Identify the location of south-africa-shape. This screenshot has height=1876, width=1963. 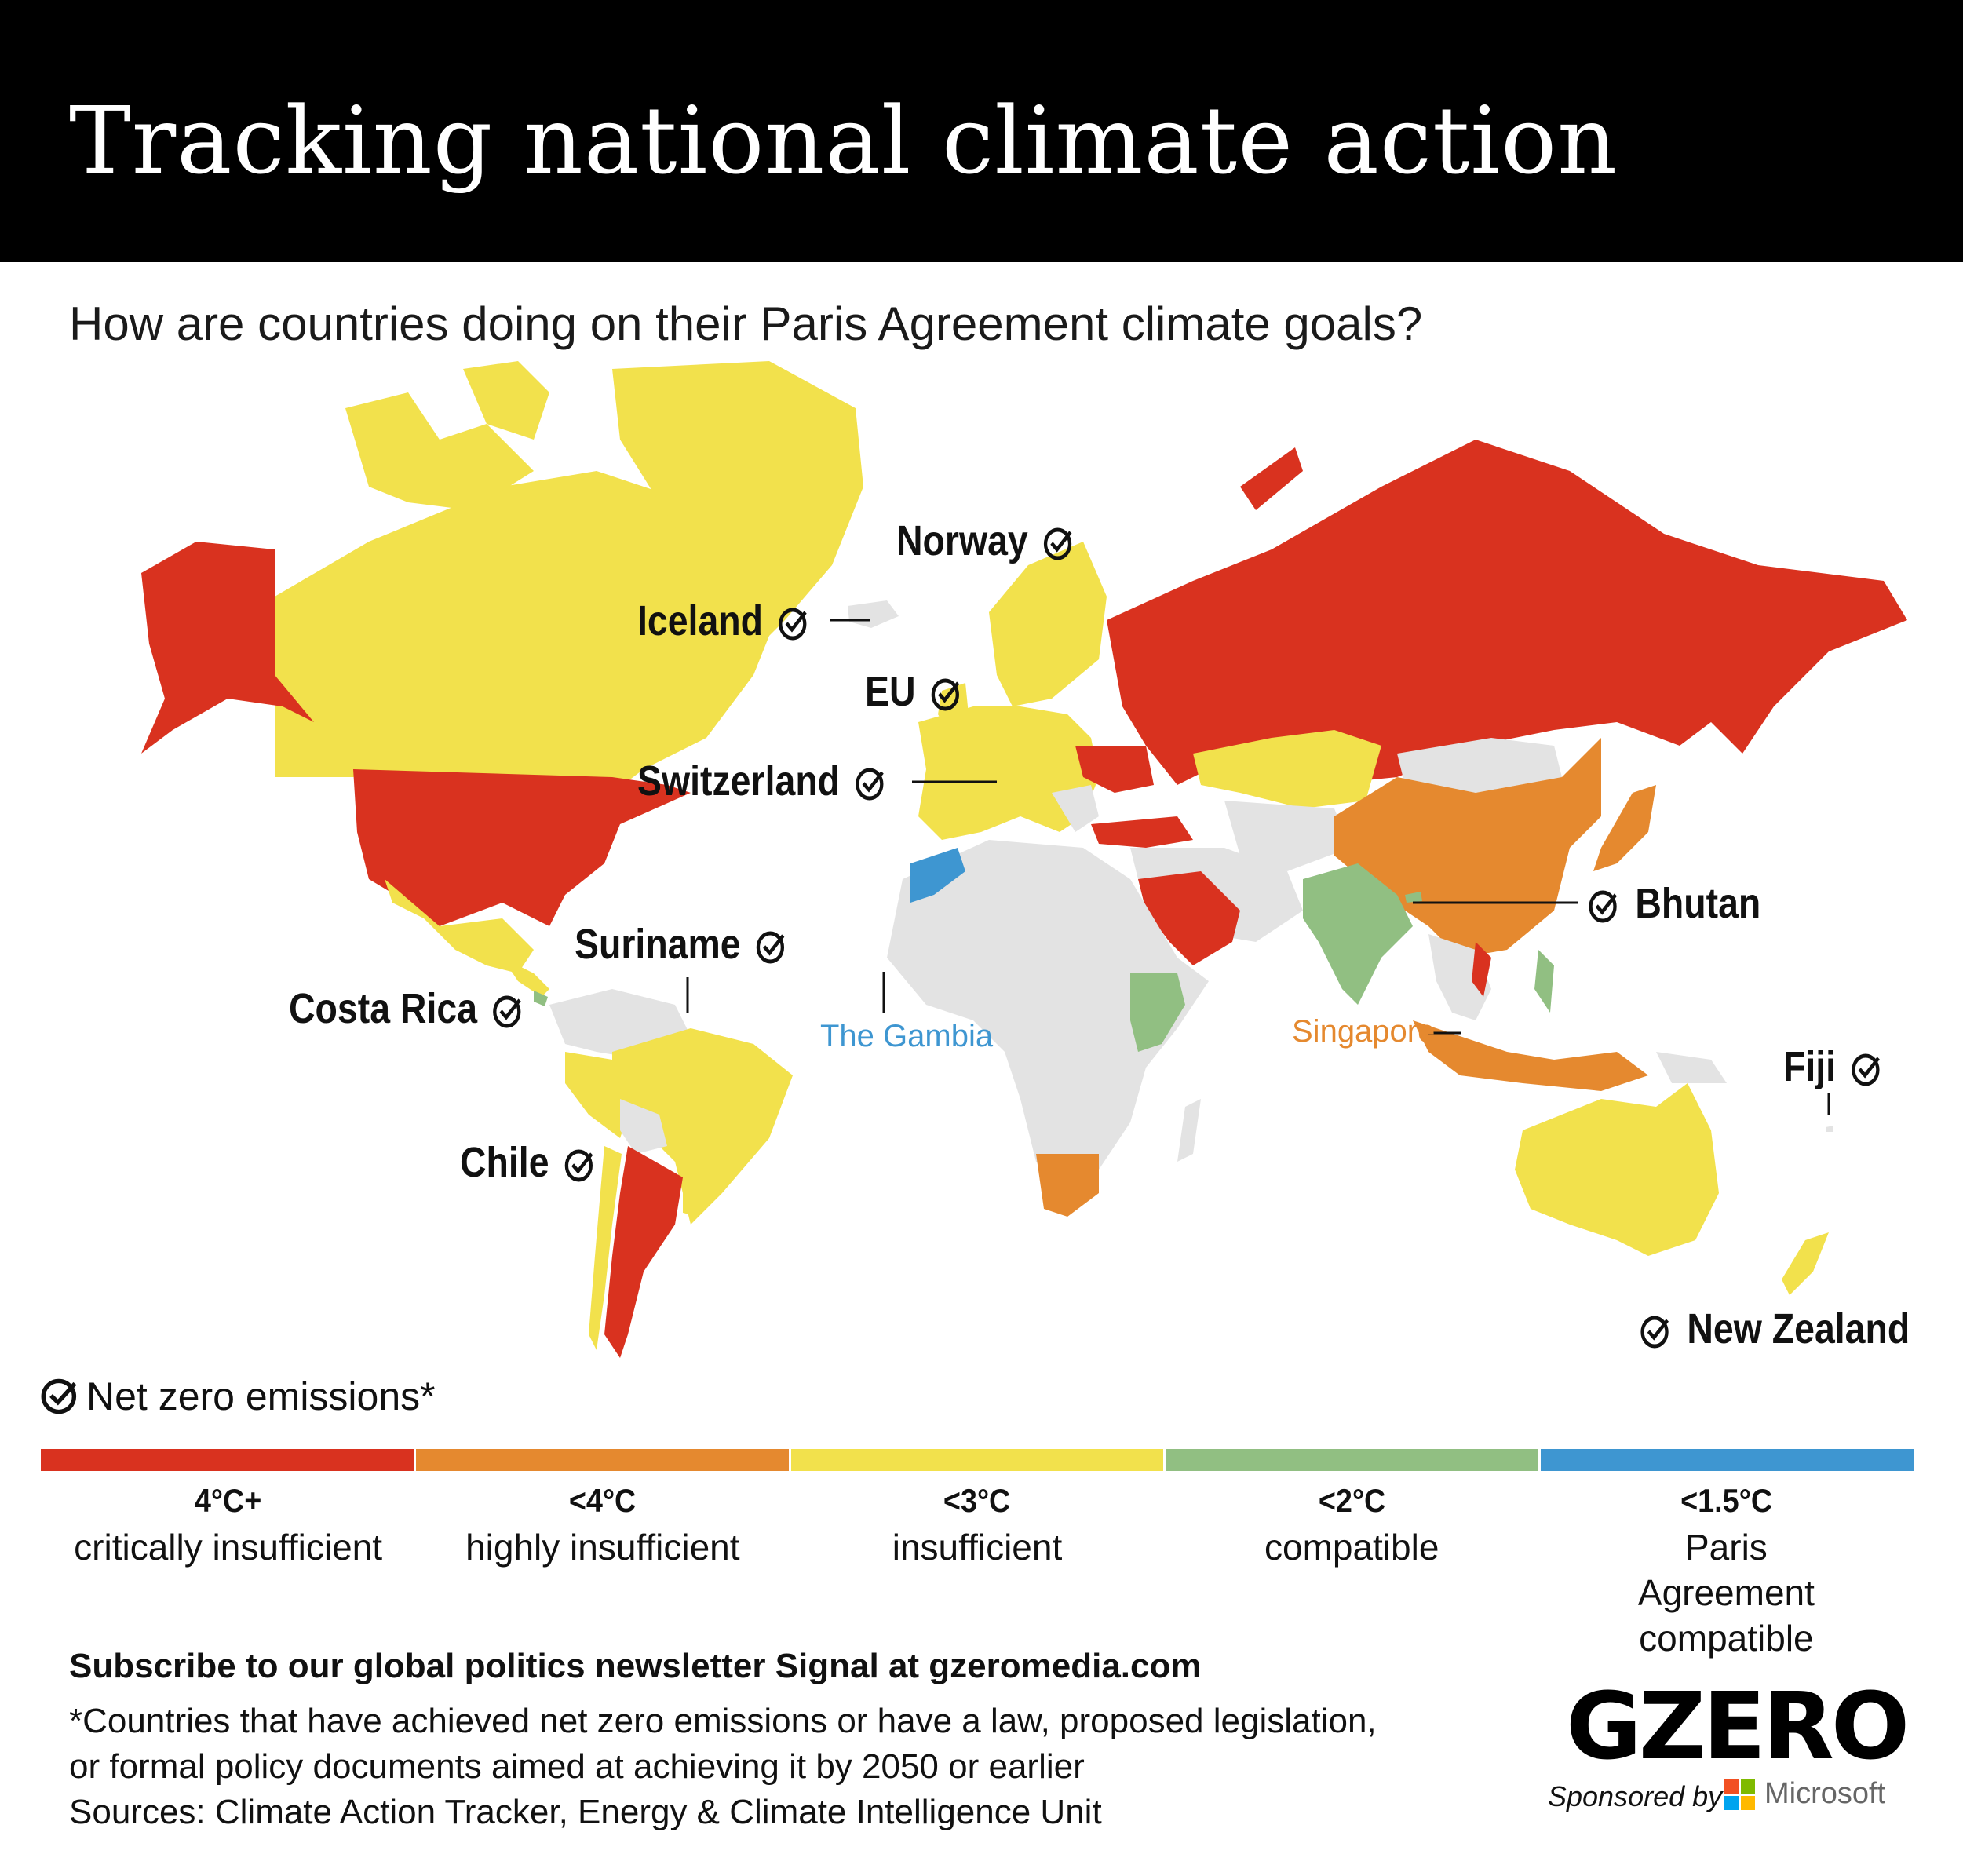
(1067, 1185).